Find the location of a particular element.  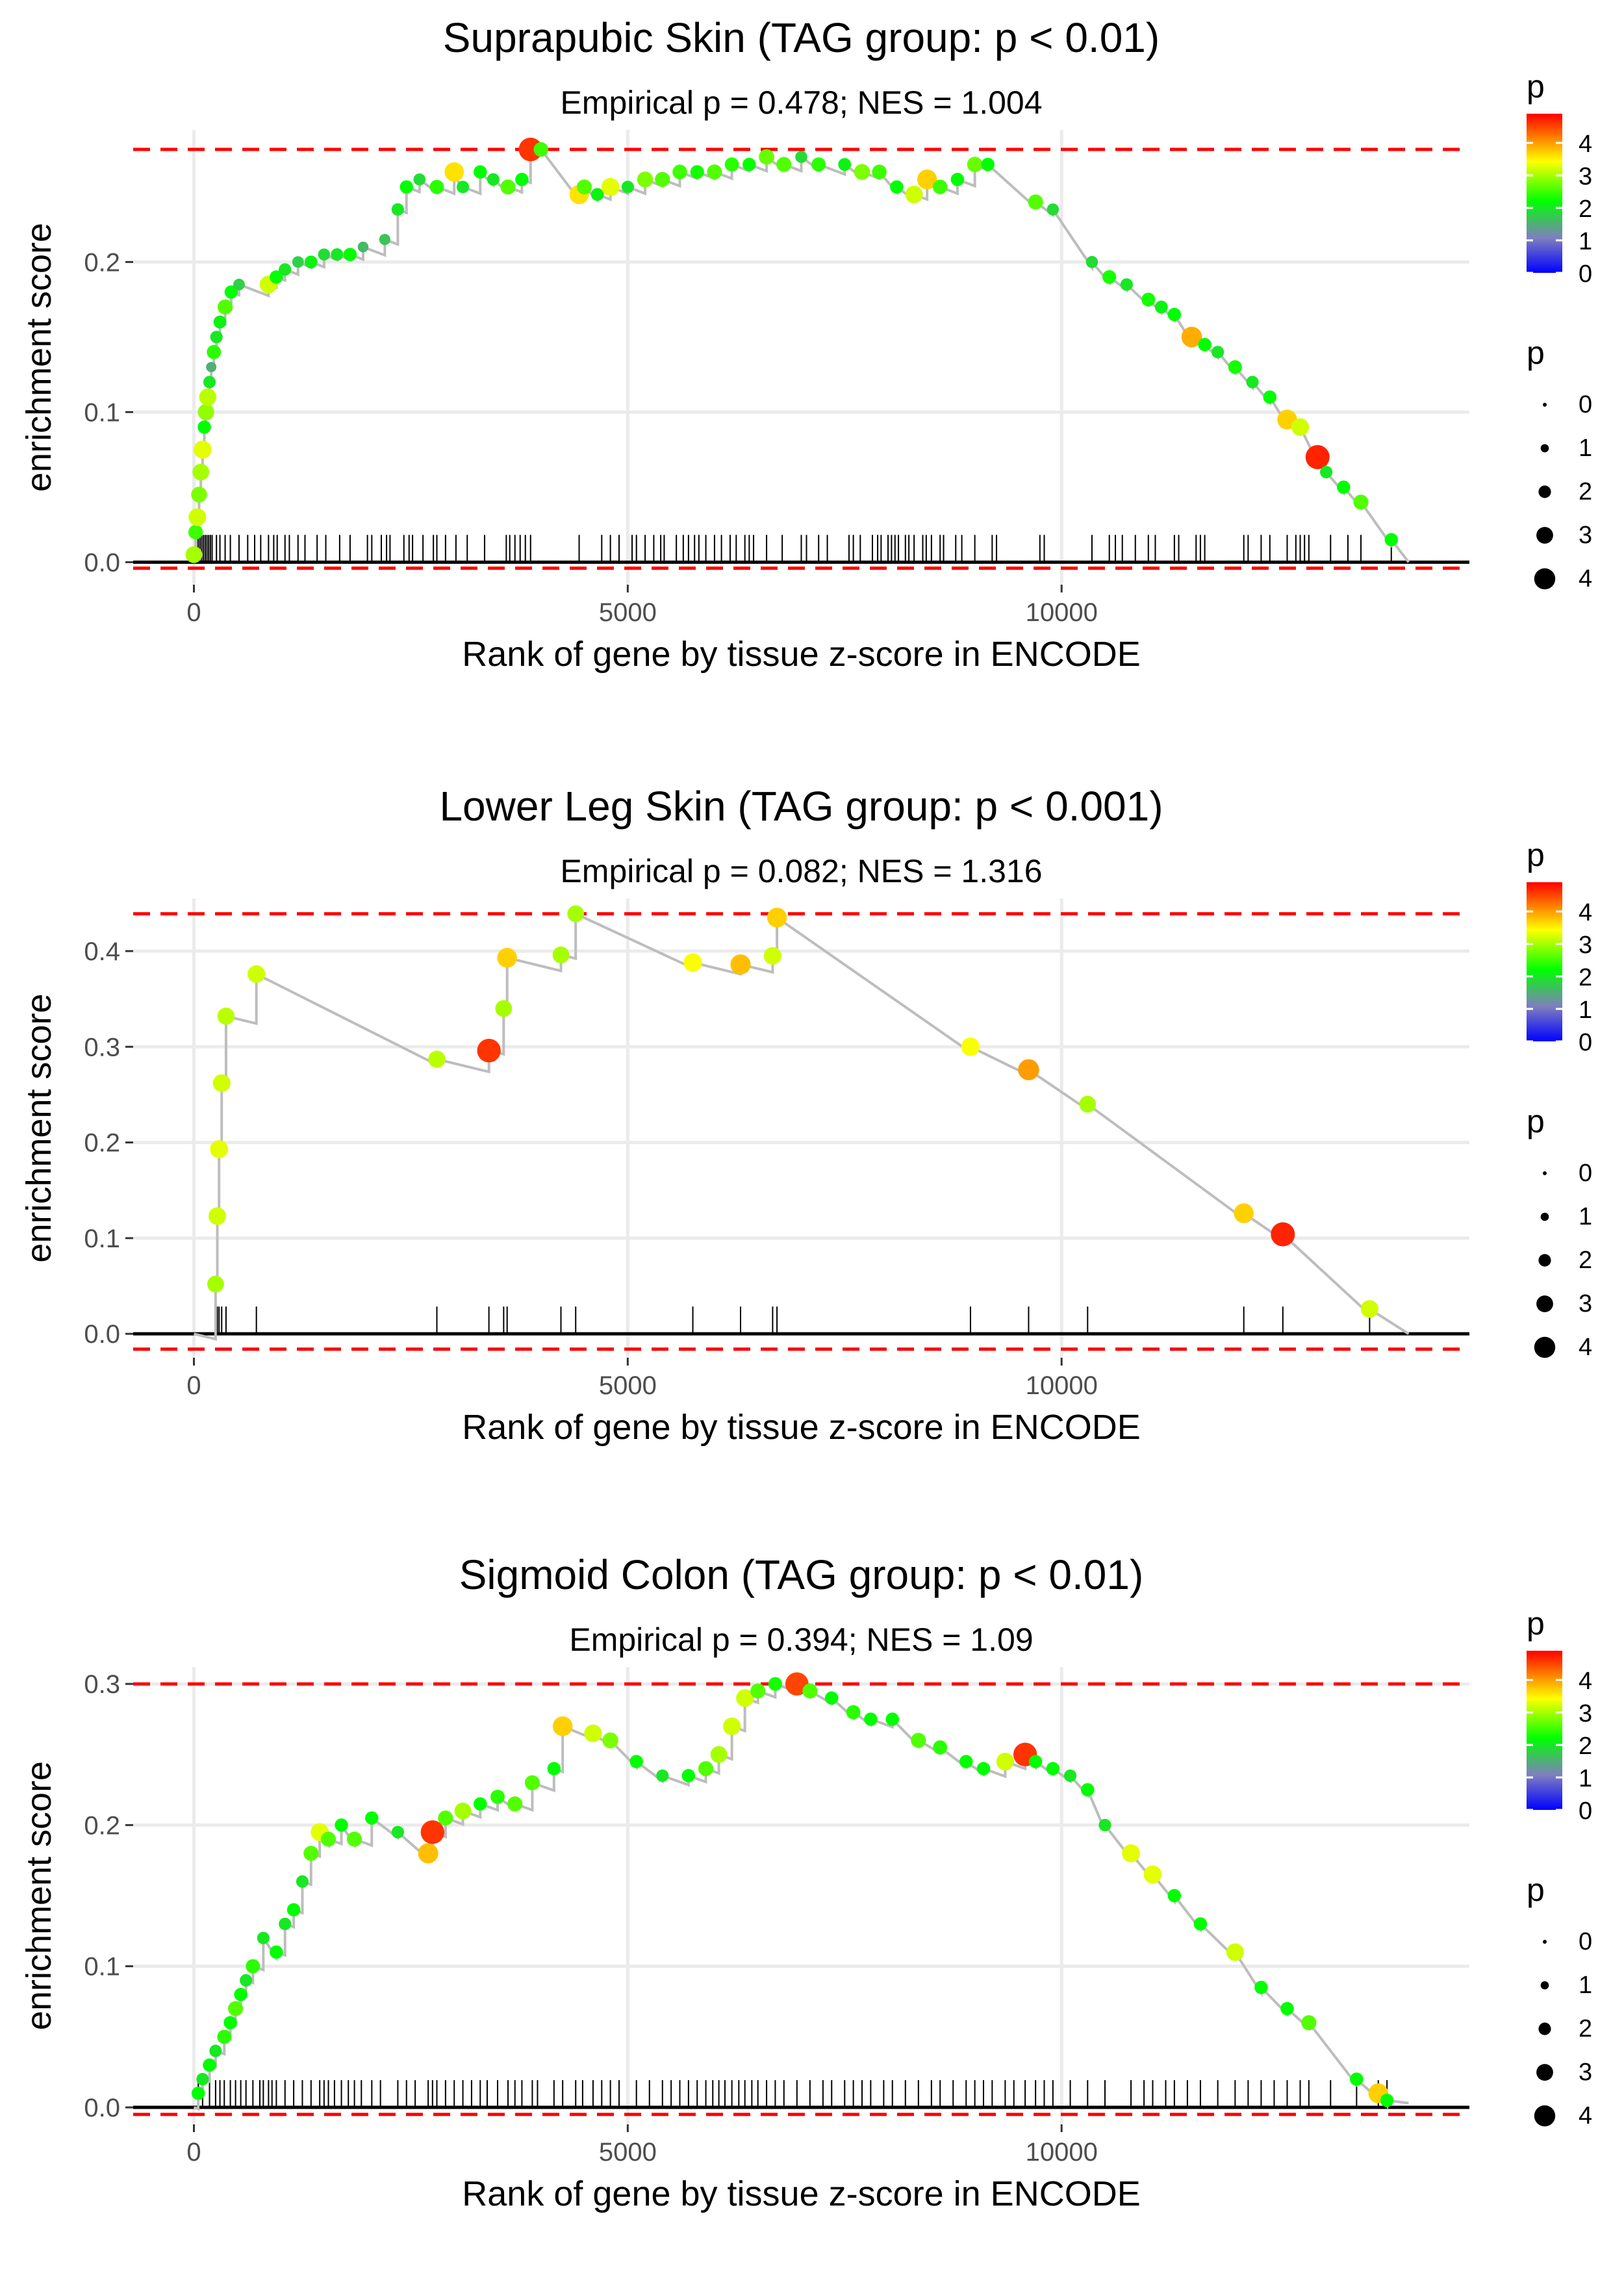

colorbar-label: 4 is located at coordinates (1585, 1682).